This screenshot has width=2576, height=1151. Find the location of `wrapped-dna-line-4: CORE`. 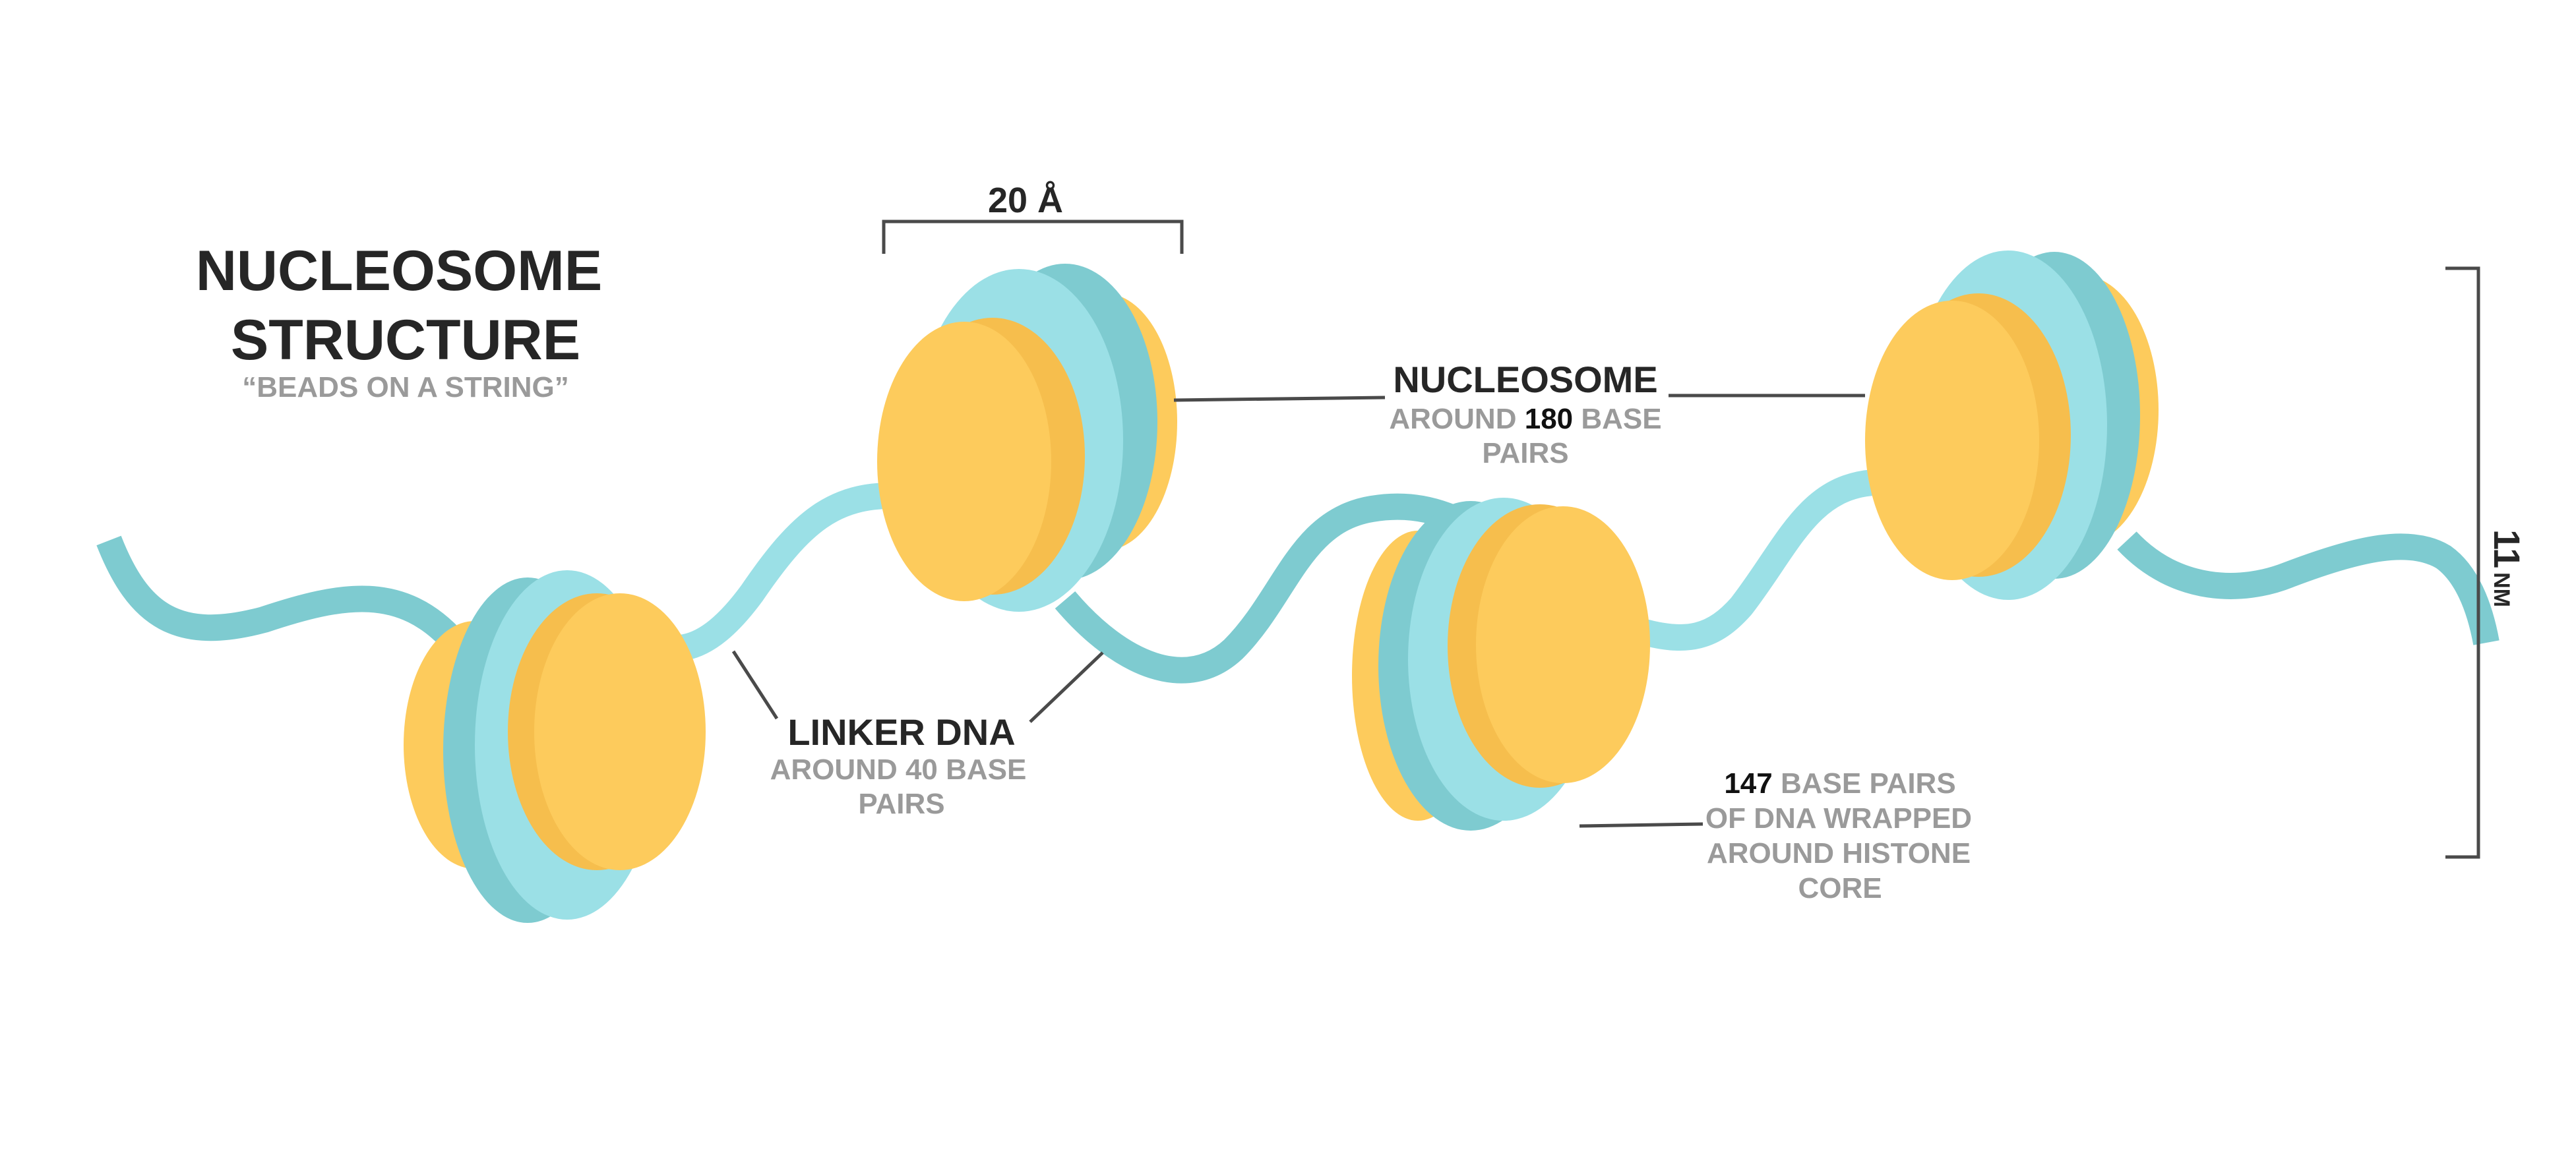

wrapped-dna-line-4: CORE is located at coordinates (1840, 888).